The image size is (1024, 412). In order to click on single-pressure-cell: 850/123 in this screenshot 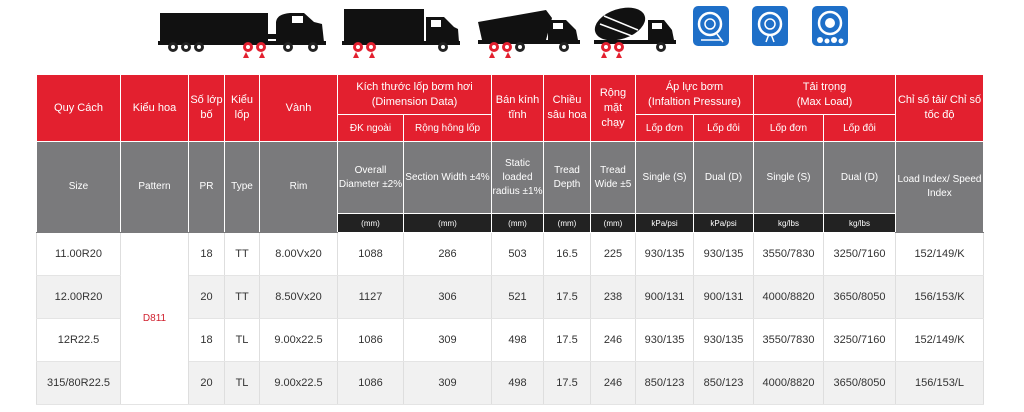, I will do `click(664, 383)`.